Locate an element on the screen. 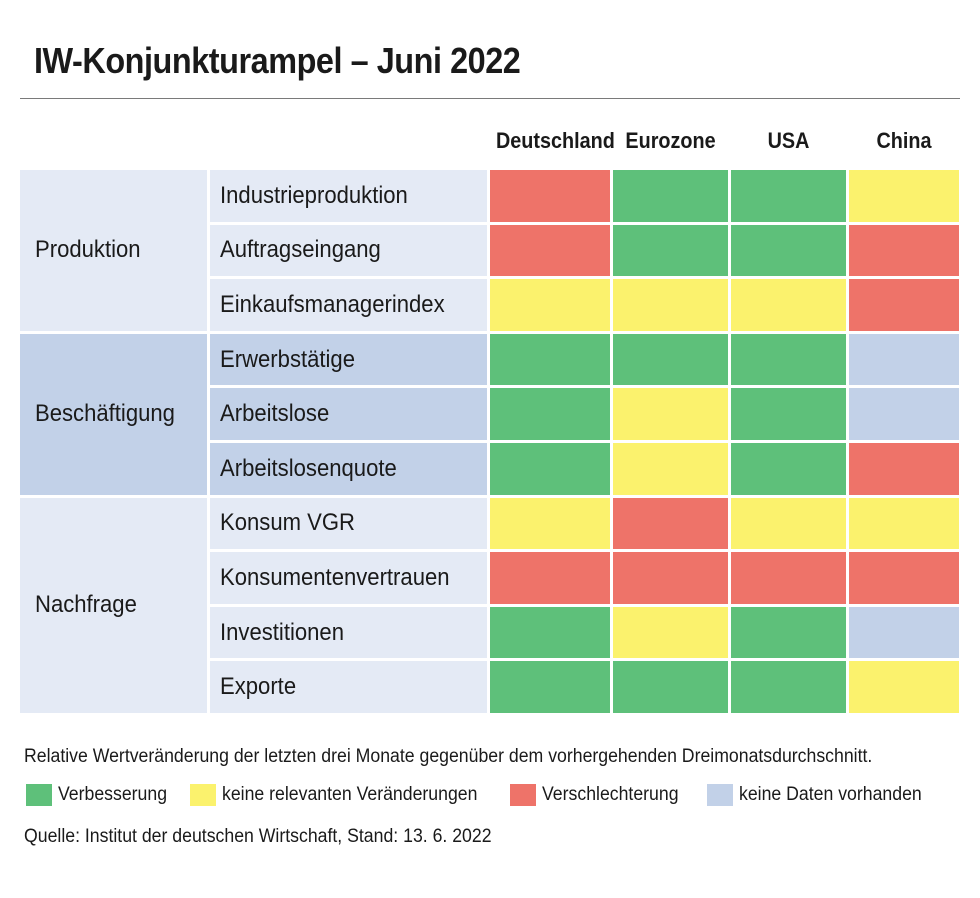 This screenshot has height=898, width=980. indicator-row-label: Auftragseingang is located at coordinates (348, 250).